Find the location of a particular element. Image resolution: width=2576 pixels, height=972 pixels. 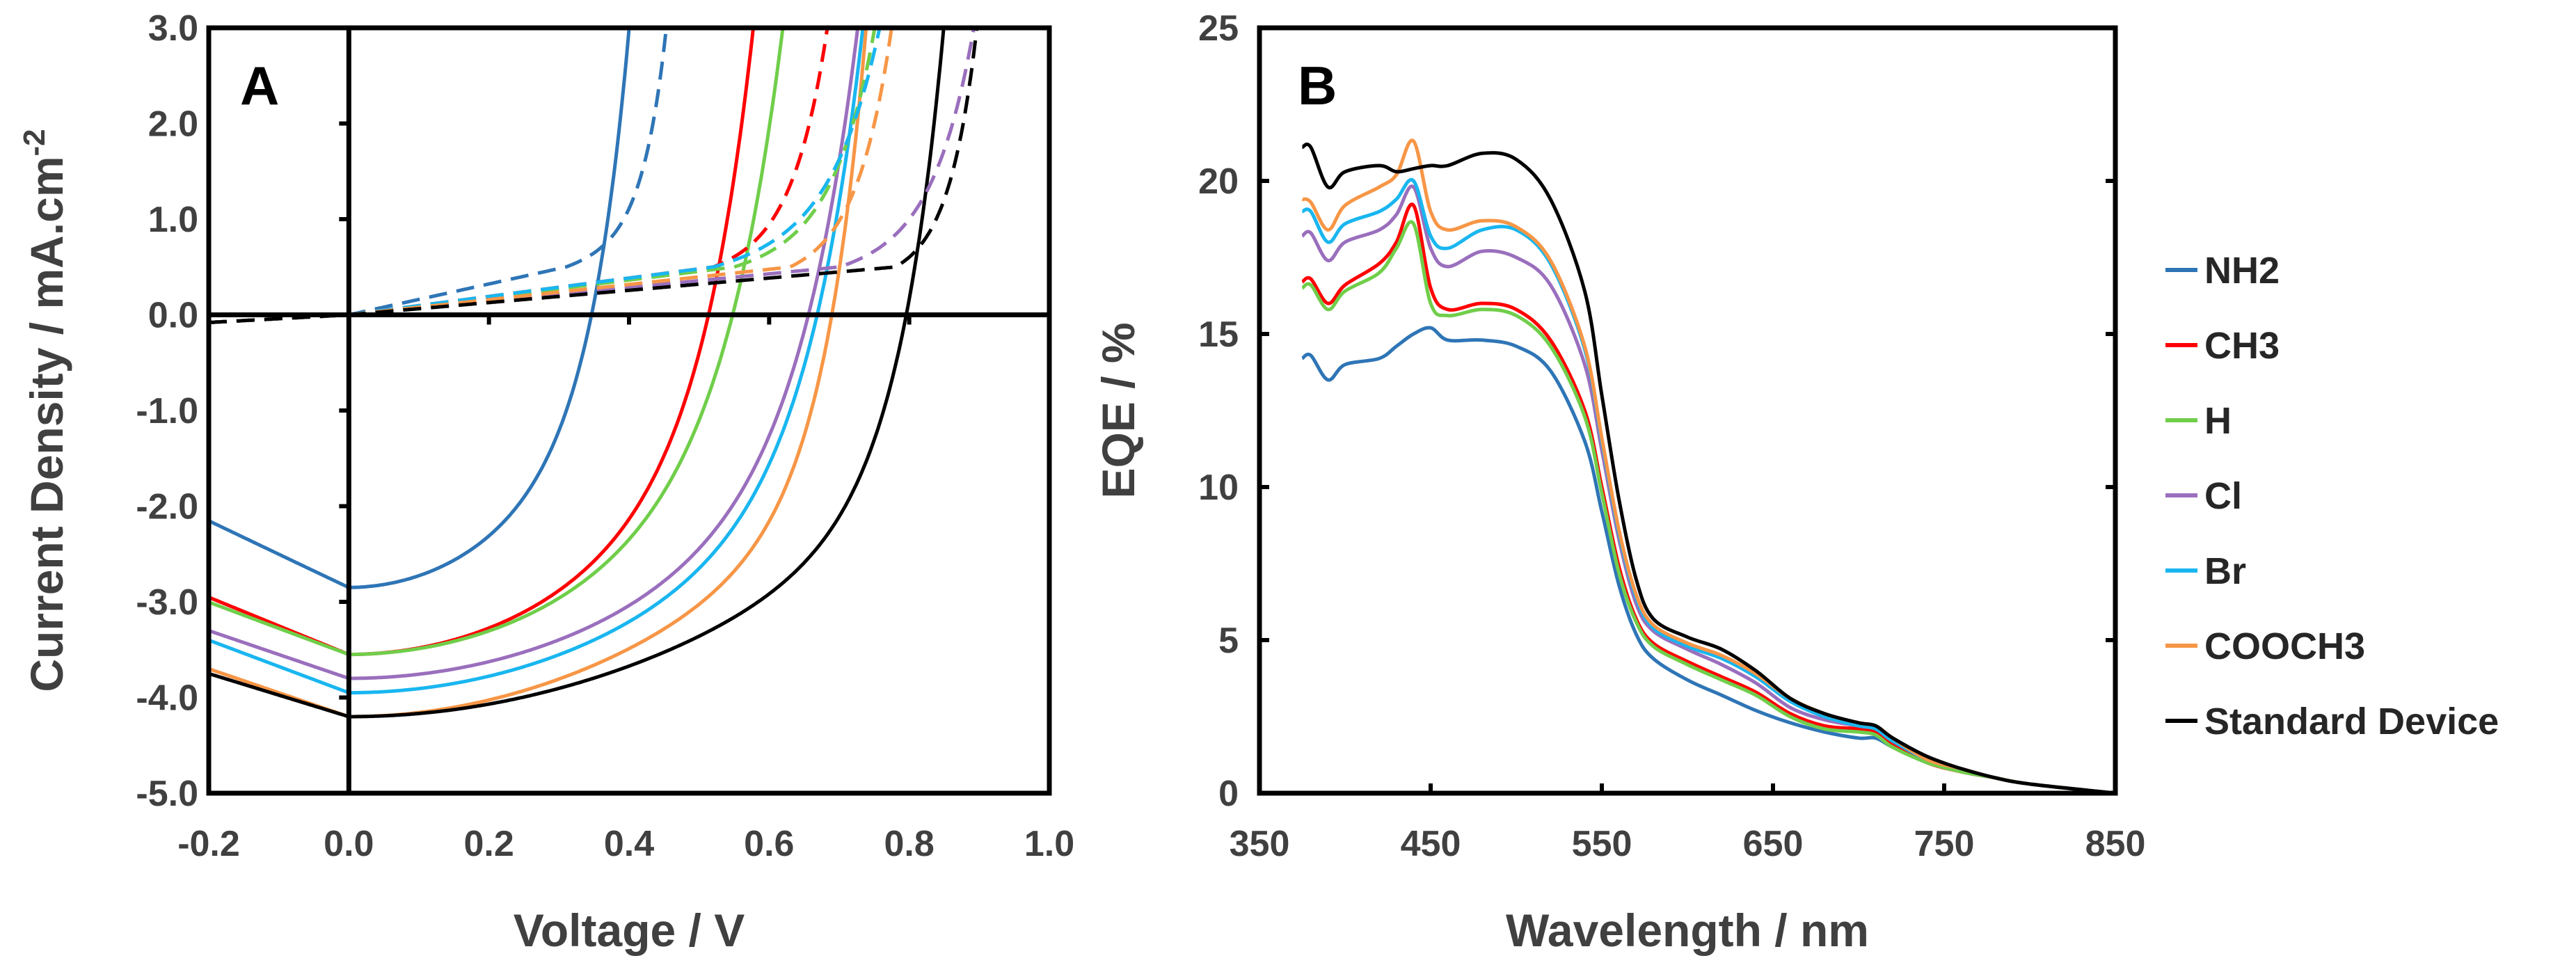

panel-b-x-tick-label: 550 is located at coordinates (1602, 844).